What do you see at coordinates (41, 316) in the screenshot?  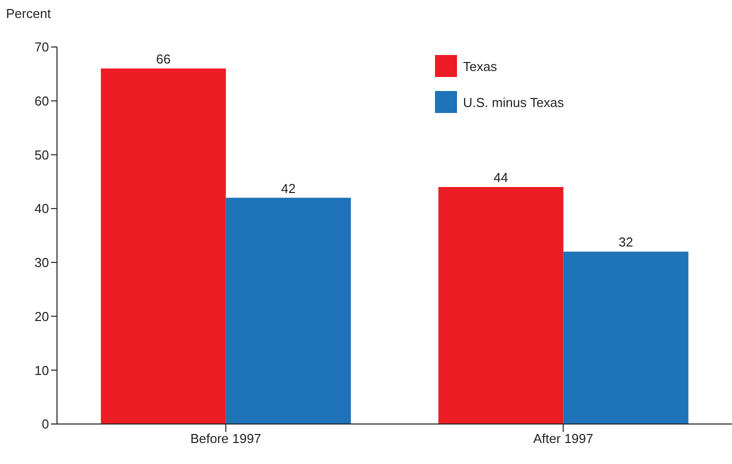 I see `y-tick-label: 20` at bounding box center [41, 316].